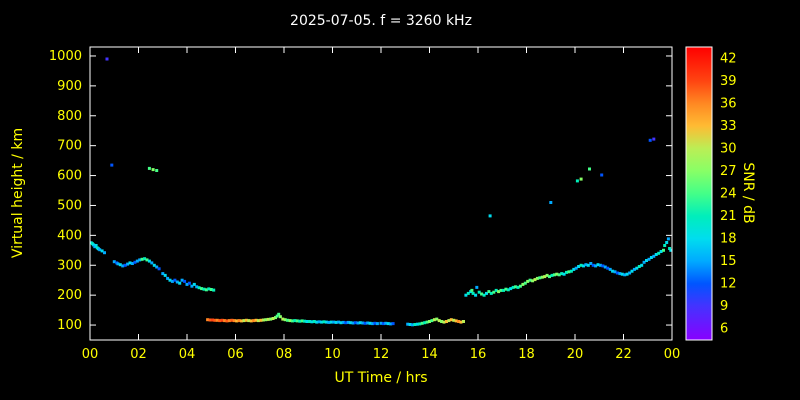  Describe the element at coordinates (381, 354) in the screenshot. I see `x-tick-label: 12` at that location.